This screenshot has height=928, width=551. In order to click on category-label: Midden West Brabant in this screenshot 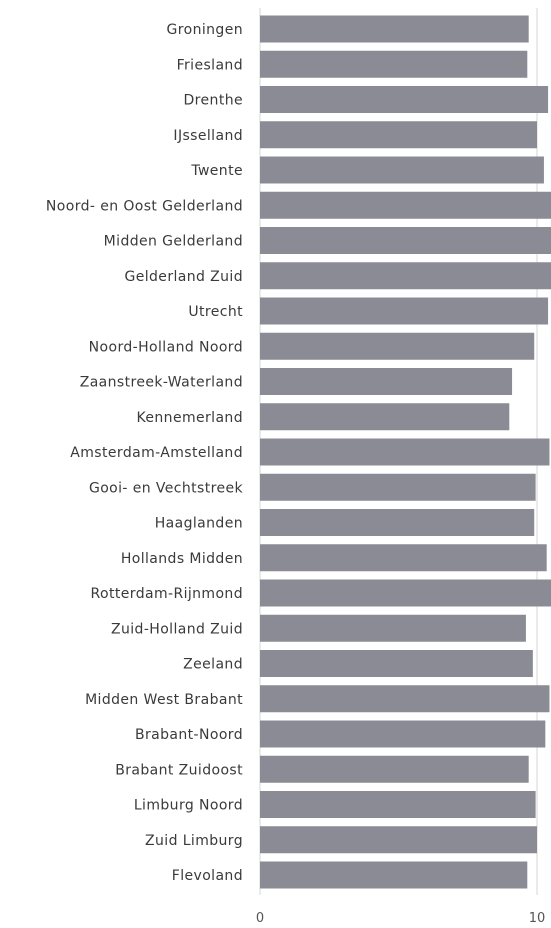, I will do `click(164, 700)`.